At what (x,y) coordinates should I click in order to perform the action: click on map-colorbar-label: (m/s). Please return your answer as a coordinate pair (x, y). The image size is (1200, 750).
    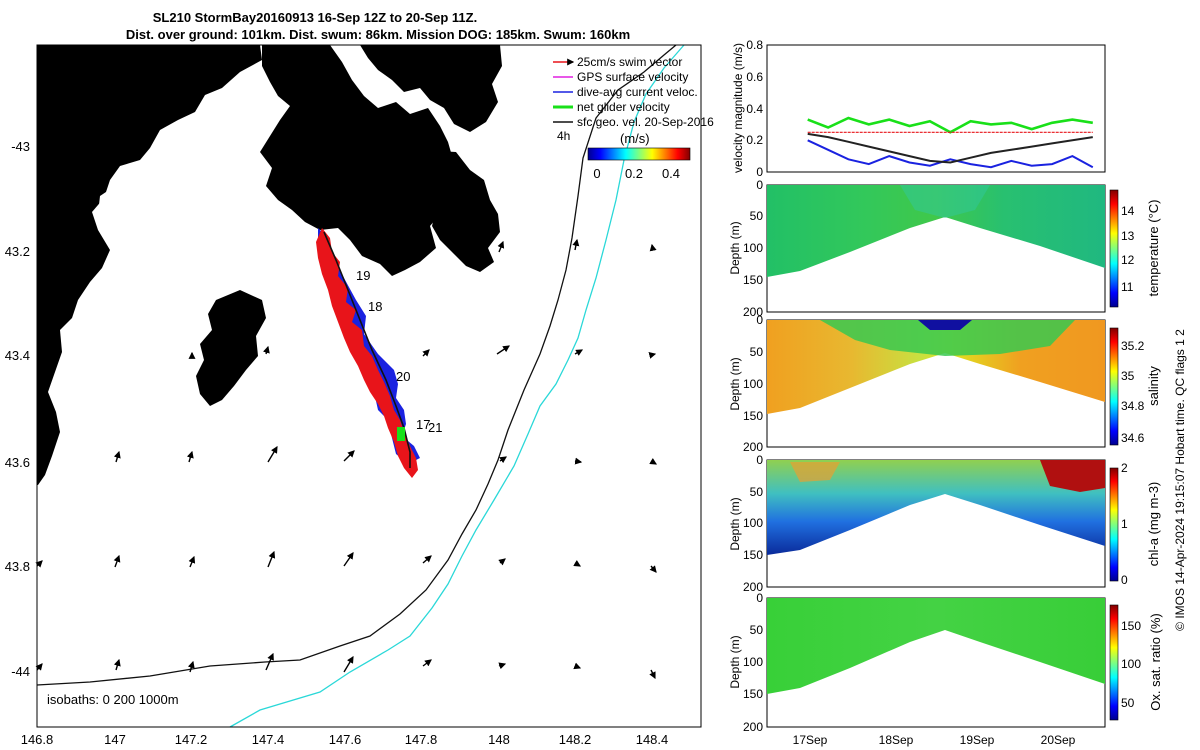
    Looking at the image, I should click on (635, 138).